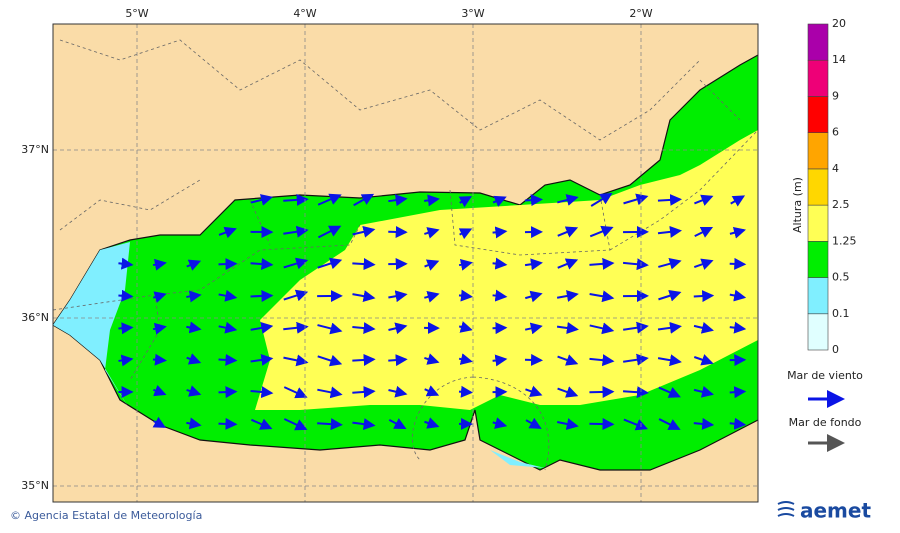  Describe the element at coordinates (35, 485) in the screenshot. I see `lat-label: 35°N` at that location.